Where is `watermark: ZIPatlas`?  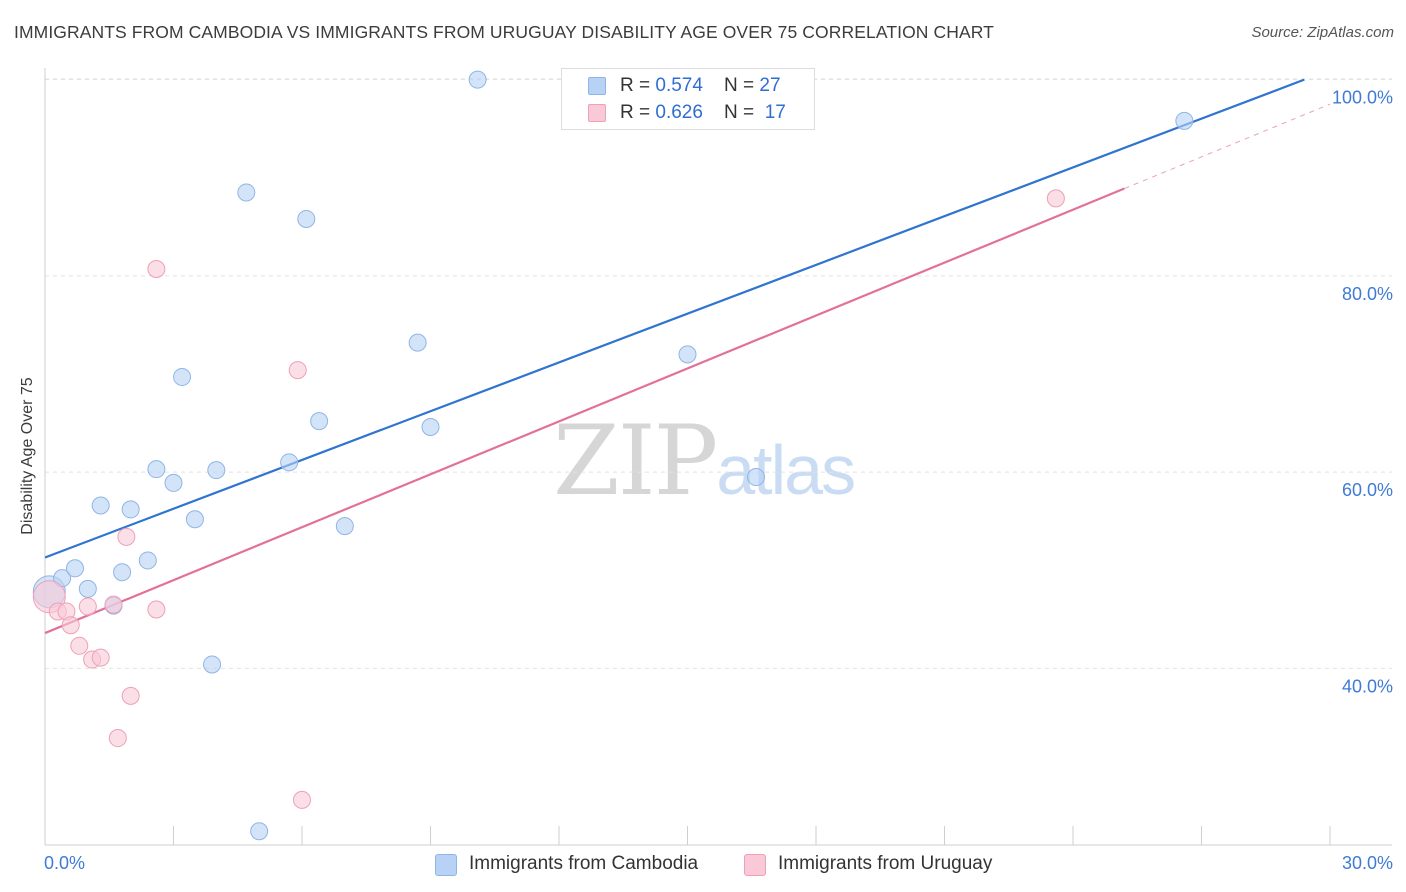
watermark: ZIPatlas is located at coordinates (704, 461).